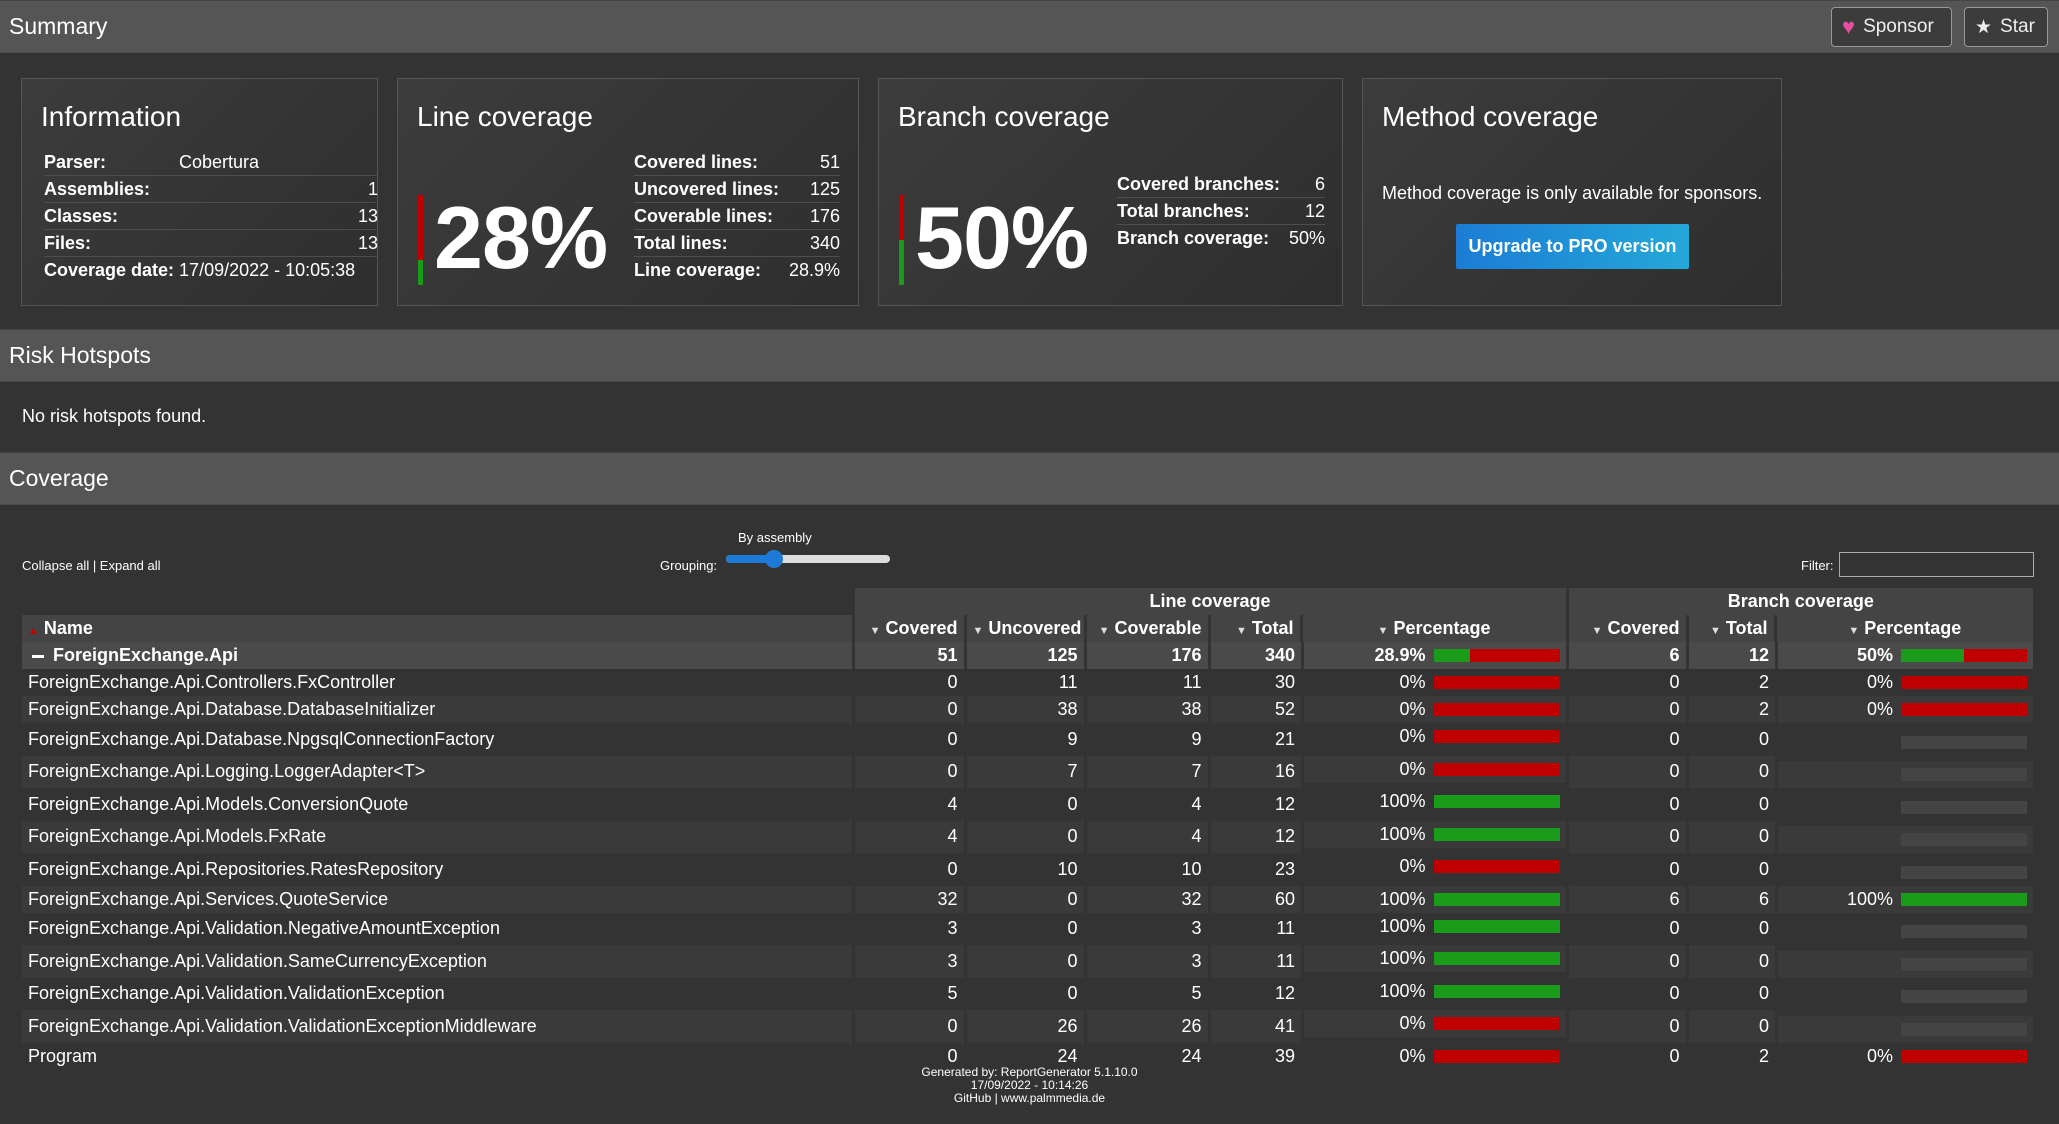 Image resolution: width=2059 pixels, height=1124 pixels. What do you see at coordinates (437, 836) in the screenshot?
I see `name-cell: ForeignExchange.Api.Models.FxRate` at bounding box center [437, 836].